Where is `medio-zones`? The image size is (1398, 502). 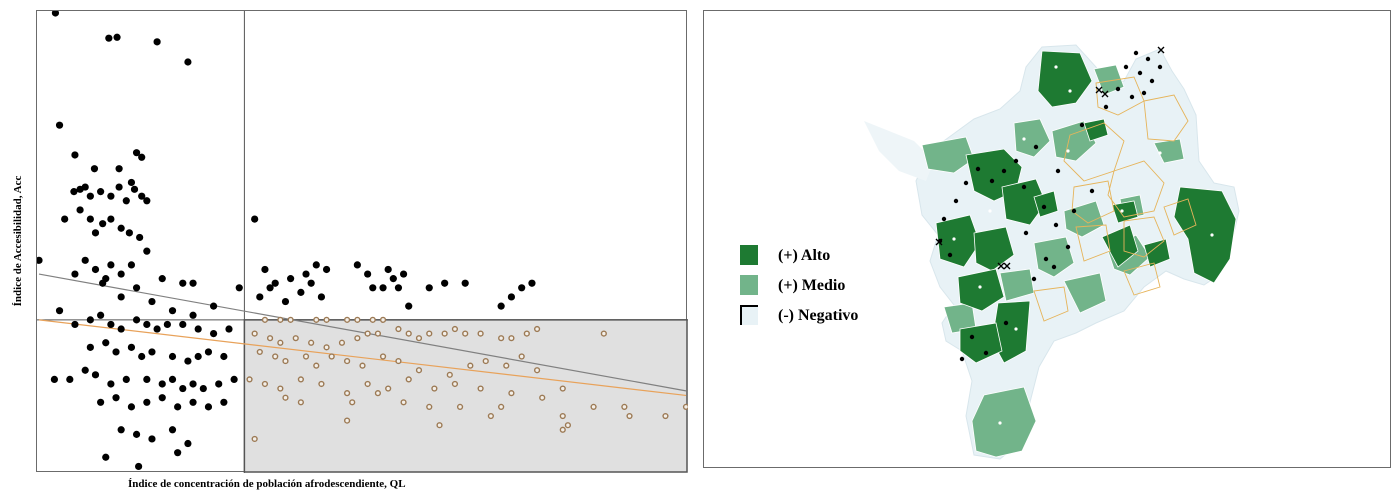 medio-zones is located at coordinates (1053, 261).